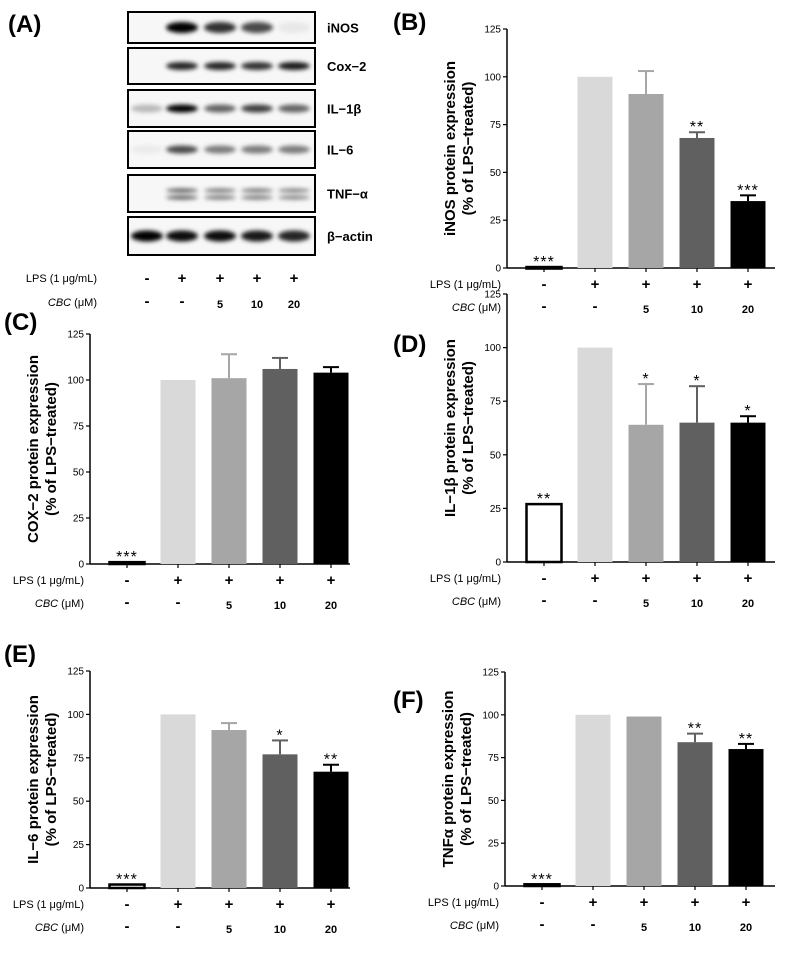  Describe the element at coordinates (344, 109) in the screenshot. I see `protein-label: IL−1β` at that location.